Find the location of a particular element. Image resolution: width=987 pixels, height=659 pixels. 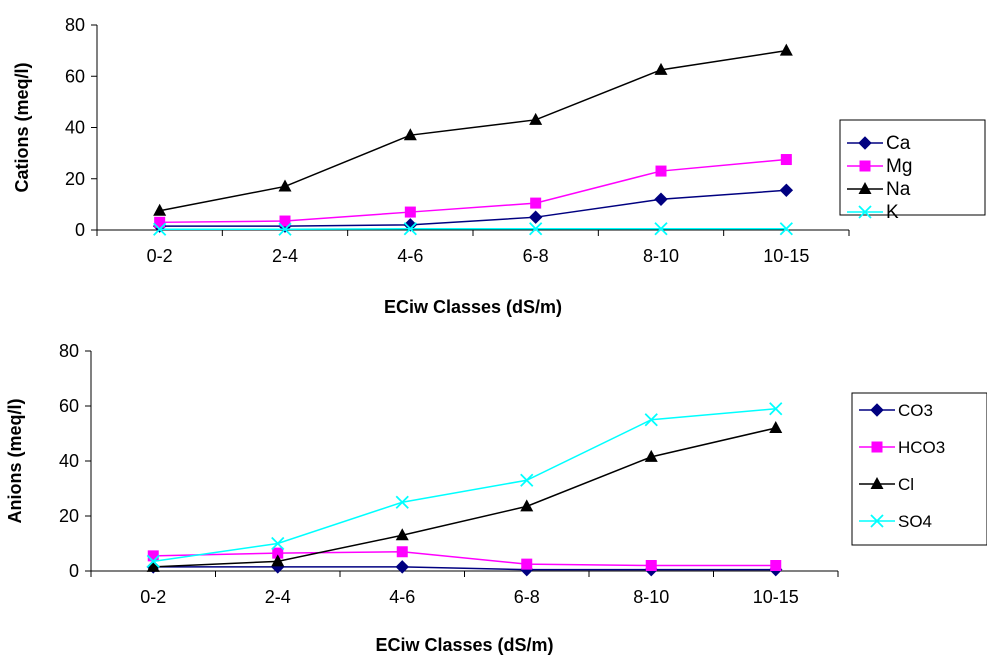

anions-series-line-hco3 is located at coordinates (464, 558).